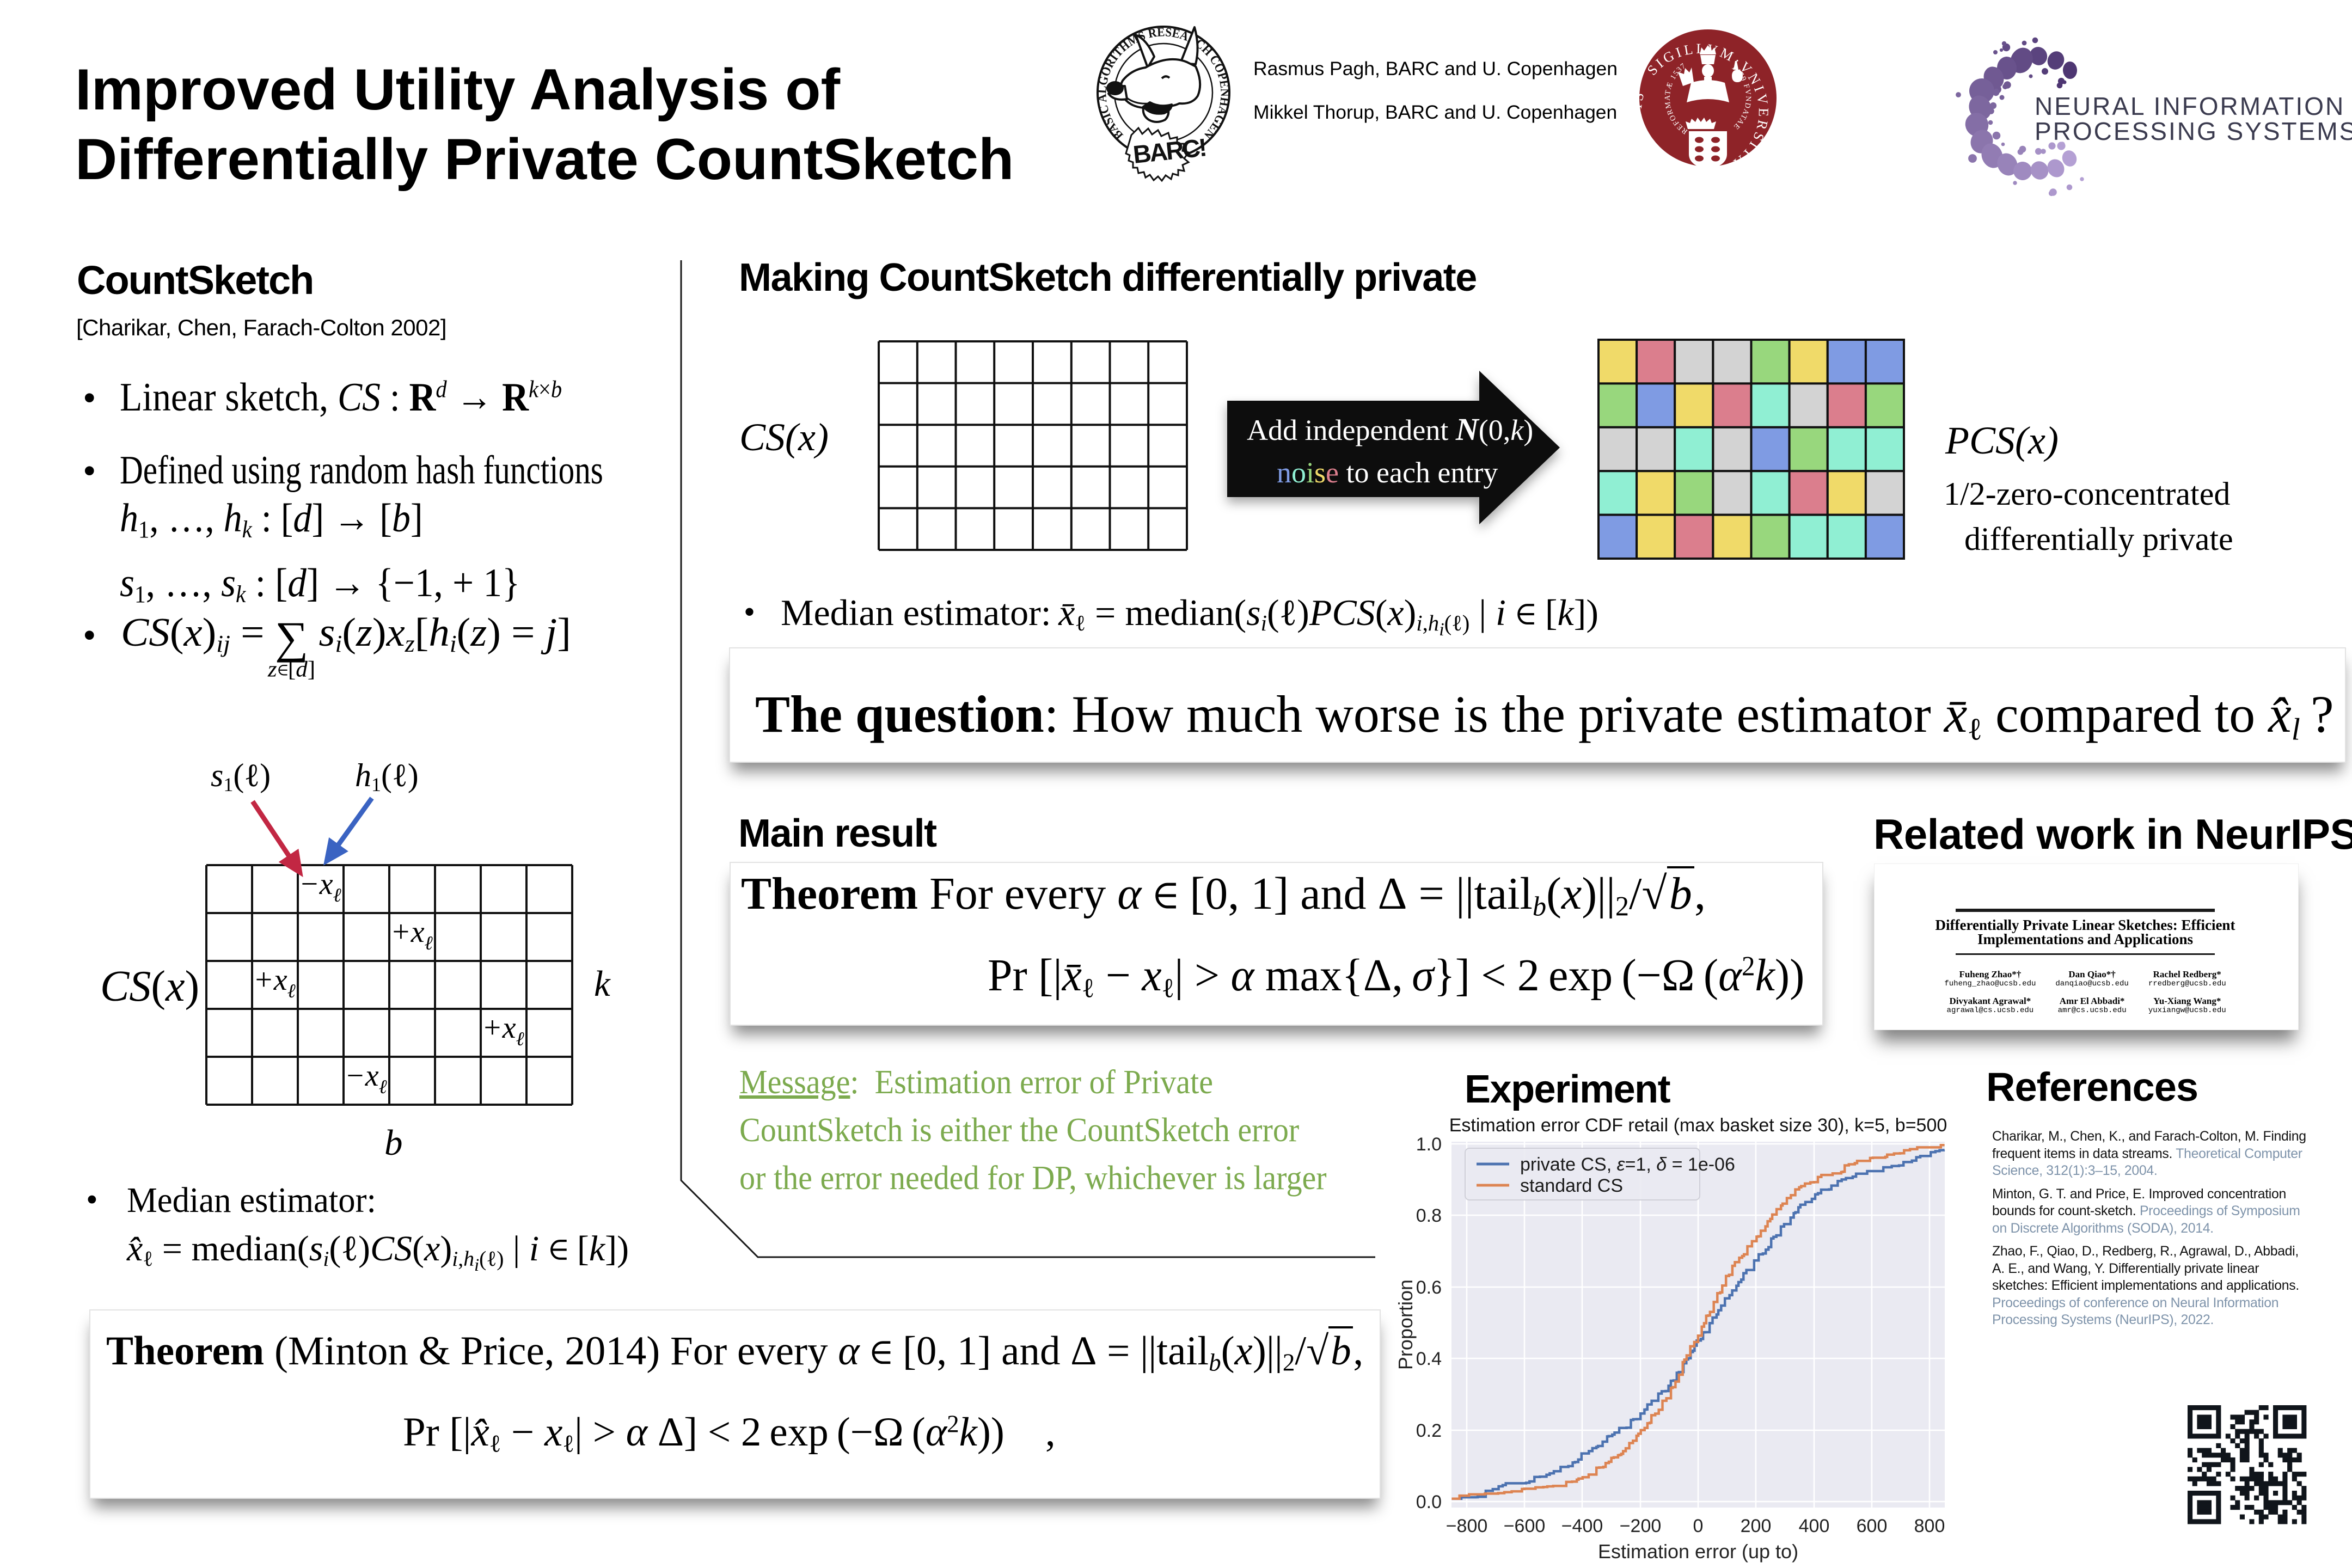  I want to click on svg-text: 0.8, so click(1429, 1215).